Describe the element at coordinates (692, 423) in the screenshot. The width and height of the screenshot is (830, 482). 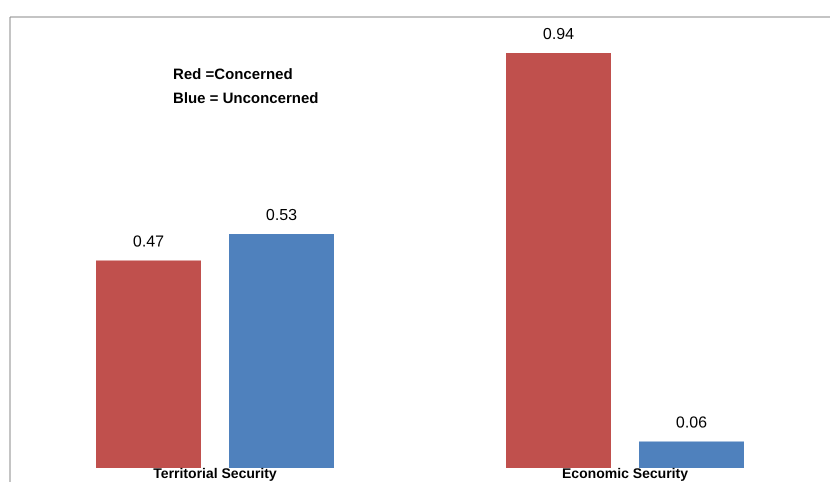
I see `data-label: 0.06` at that location.